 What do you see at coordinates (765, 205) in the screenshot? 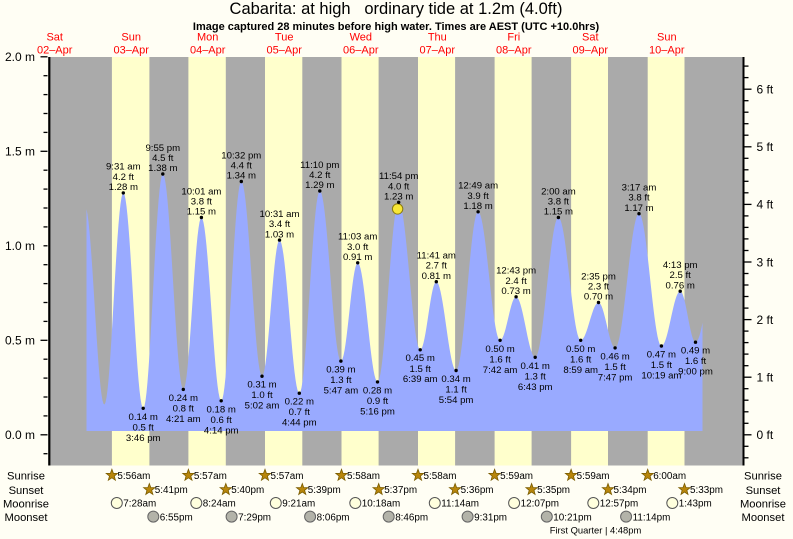
I see `svg-text: 4 ft` at bounding box center [765, 205].